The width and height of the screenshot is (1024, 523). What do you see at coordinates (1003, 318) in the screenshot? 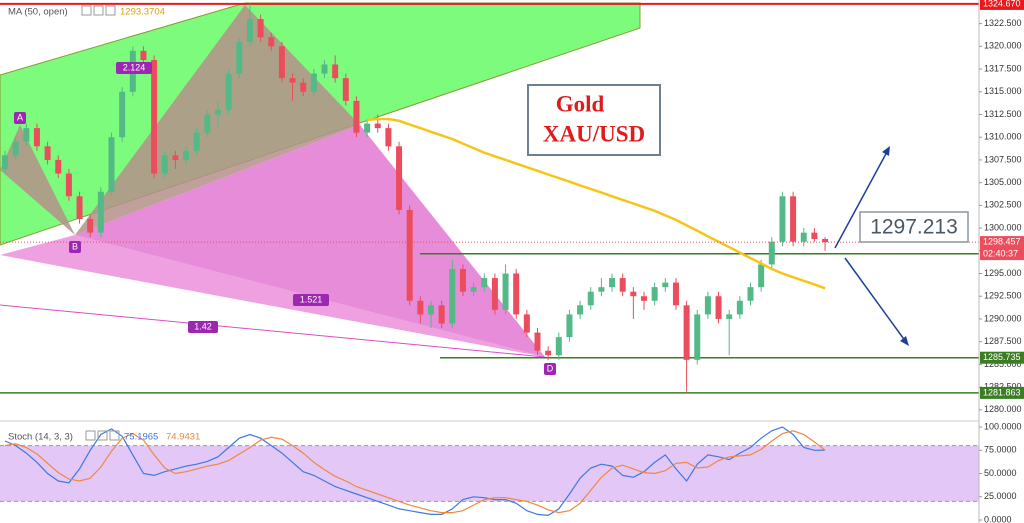
I see `y-tick-label: 1290.000` at bounding box center [1003, 318].